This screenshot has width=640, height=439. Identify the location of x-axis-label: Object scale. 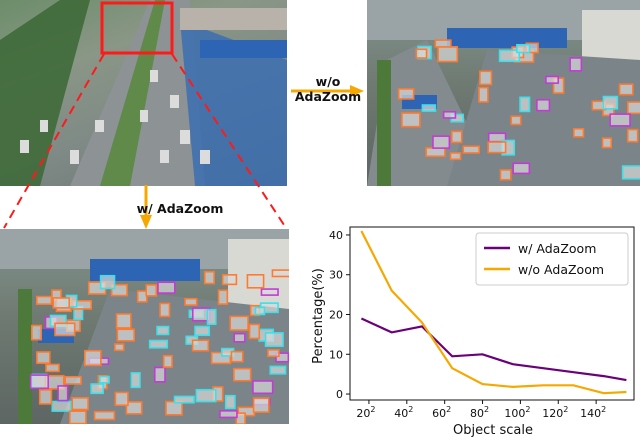
(493, 430).